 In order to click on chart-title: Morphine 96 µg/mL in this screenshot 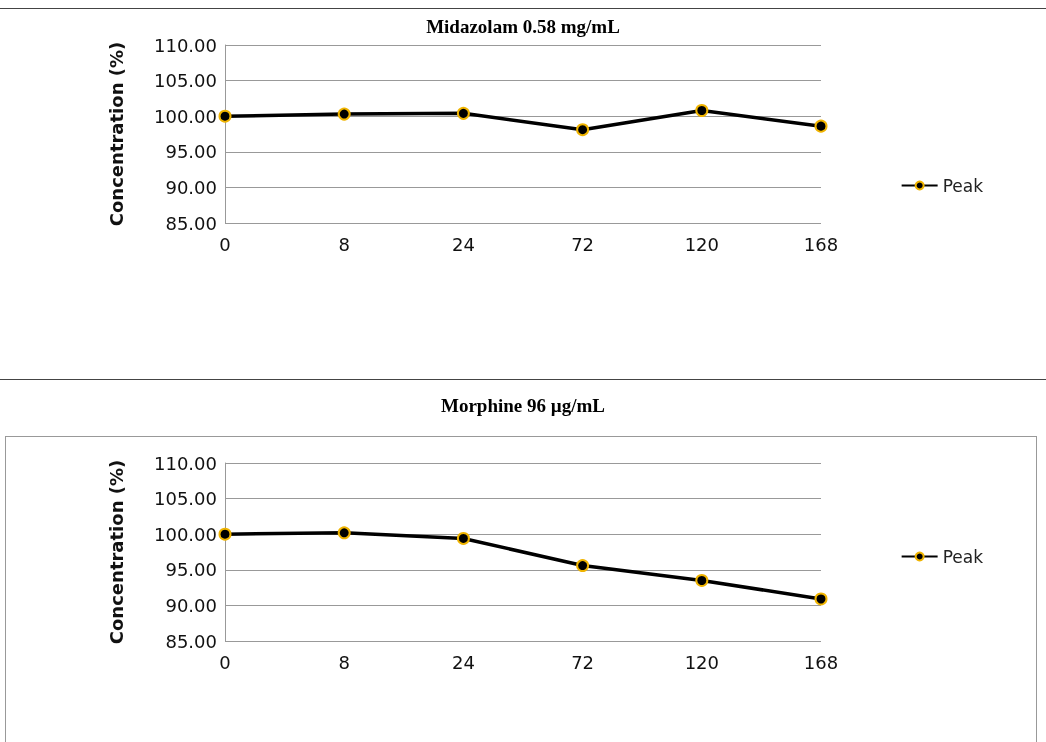, I will do `click(523, 405)`.